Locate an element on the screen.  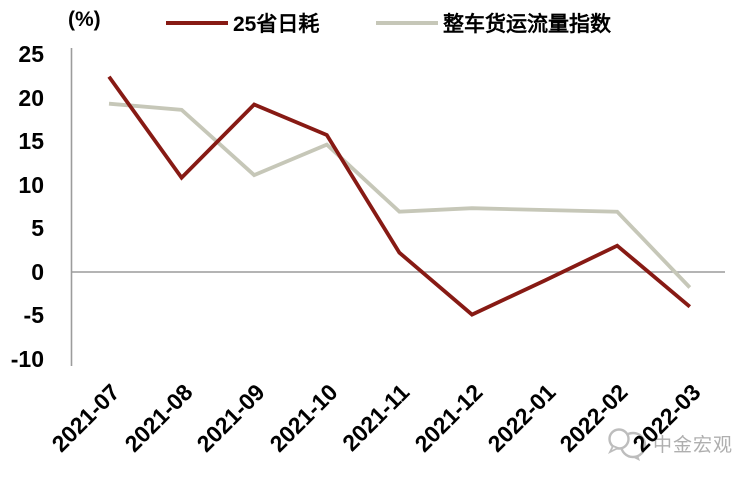
legend-item-truck-freight-index: 整车货运流量指数 is located at coordinates (493, 23).